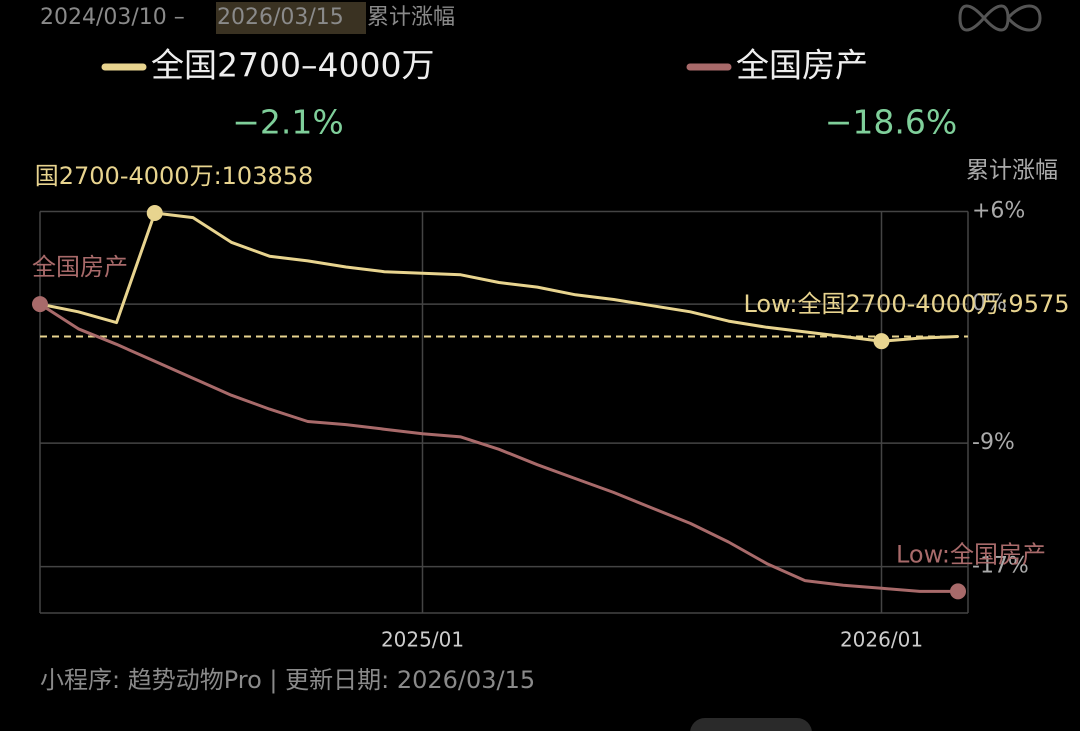 This screenshot has width=1080, height=731. What do you see at coordinates (80, 267) in the screenshot?
I see `annotation-label: 全国房产` at bounding box center [80, 267].